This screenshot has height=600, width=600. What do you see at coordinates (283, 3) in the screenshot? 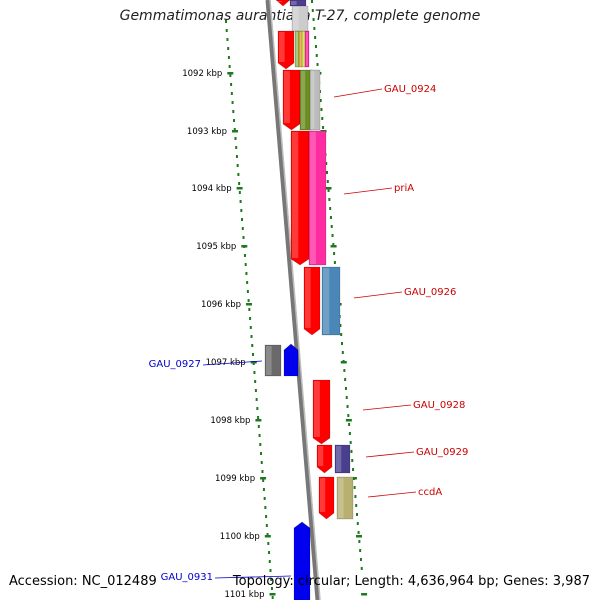
I see `cds-arrow-top` at bounding box center [283, 3].